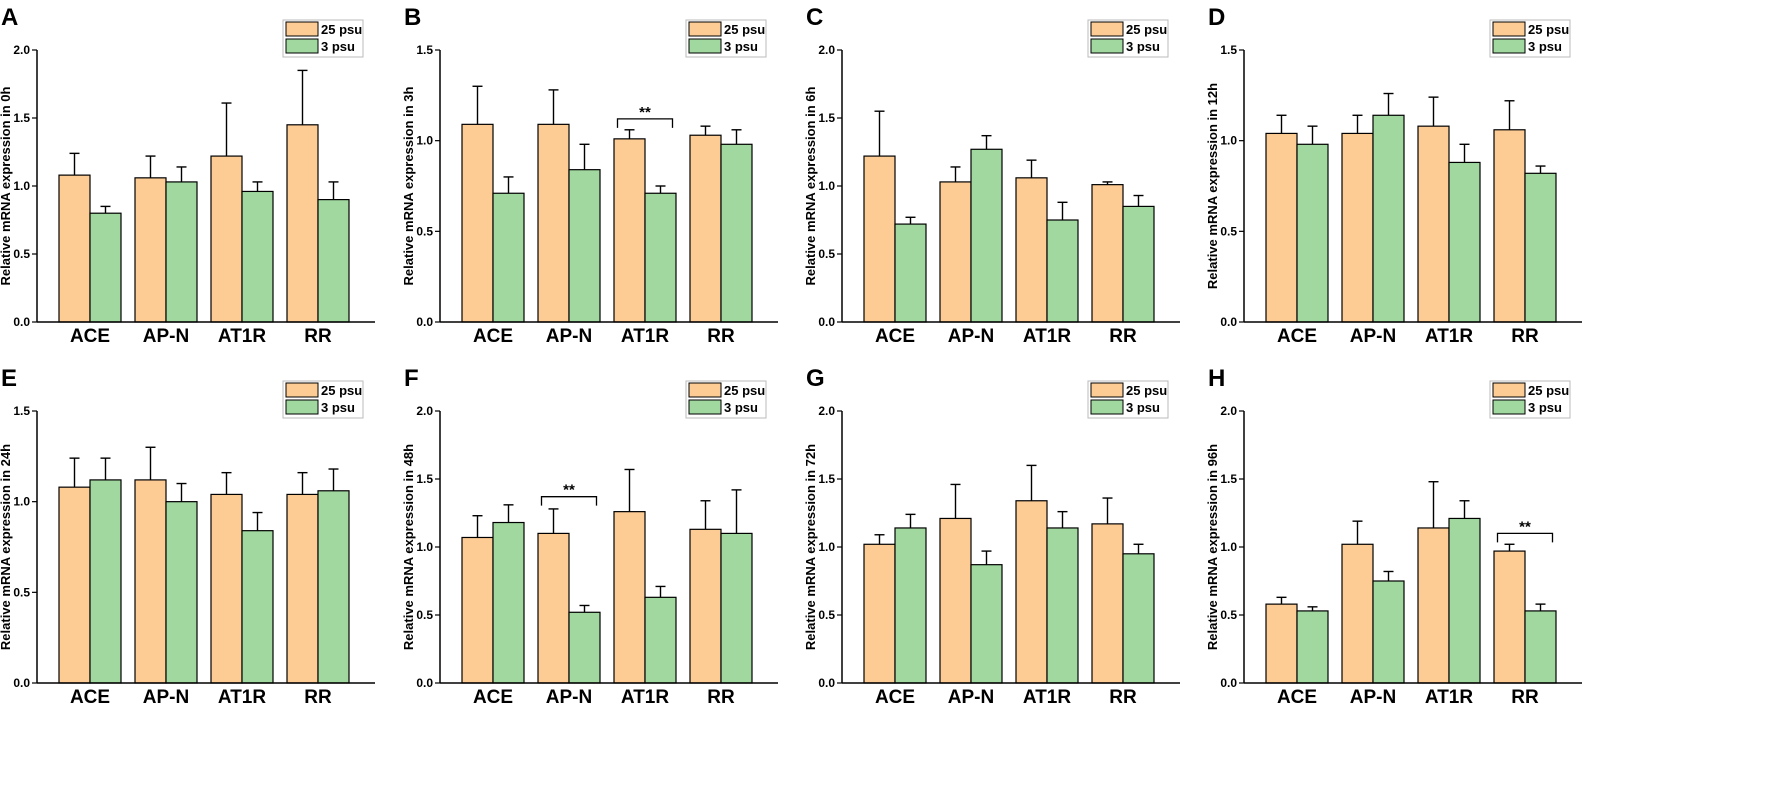 Image resolution: width=1772 pixels, height=794 pixels. I want to click on panel-letter: B, so click(412, 17).